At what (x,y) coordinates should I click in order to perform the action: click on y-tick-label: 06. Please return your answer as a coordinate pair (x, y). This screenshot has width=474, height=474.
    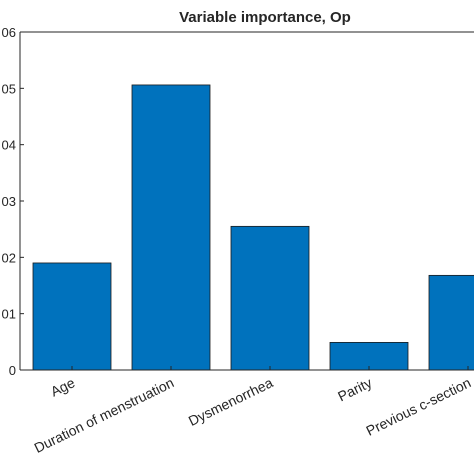
    Looking at the image, I should click on (9, 32).